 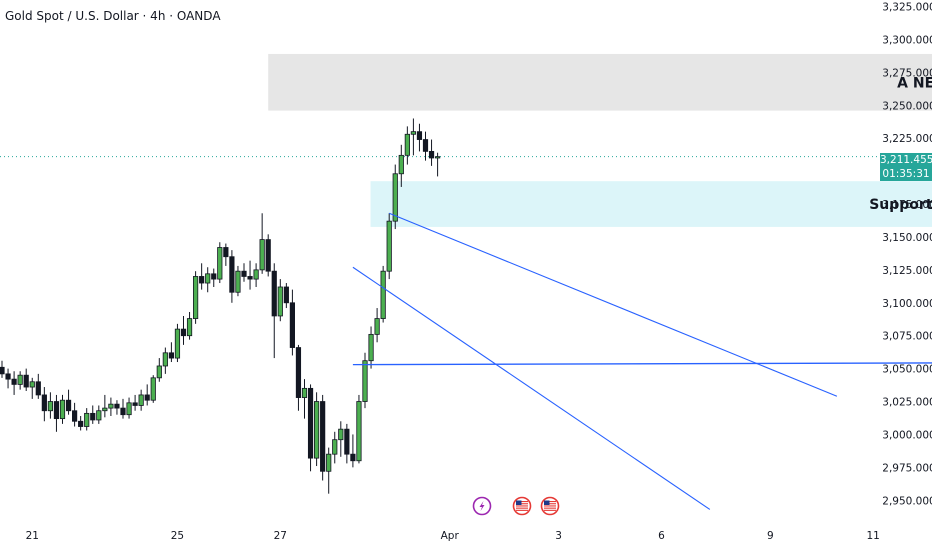 What do you see at coordinates (907, 435) in the screenshot?
I see `y-tick-label: 3,000.000` at bounding box center [907, 435].